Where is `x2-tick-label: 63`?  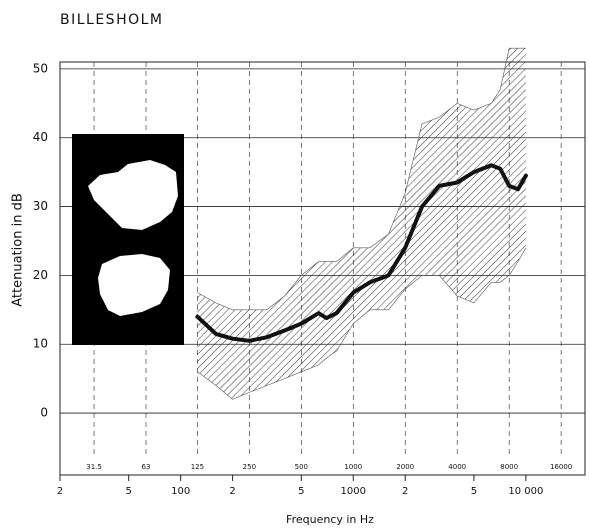 x2-tick-label: 63 is located at coordinates (146, 467).